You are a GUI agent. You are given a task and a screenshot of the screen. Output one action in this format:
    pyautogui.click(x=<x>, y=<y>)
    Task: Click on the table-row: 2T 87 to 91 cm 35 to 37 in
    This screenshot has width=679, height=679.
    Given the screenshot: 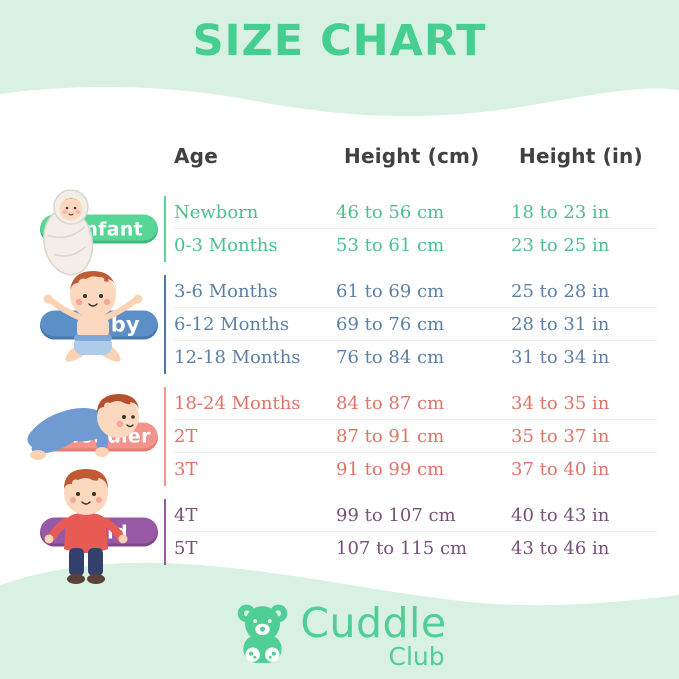 What is the action you would take?
    pyautogui.click(x=415, y=436)
    